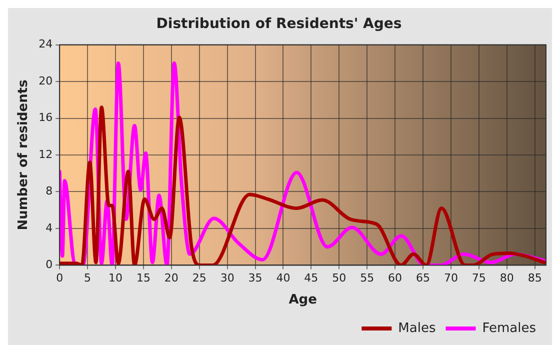 The image size is (560, 353). I want to click on x-tick-label: 60, so click(395, 278).